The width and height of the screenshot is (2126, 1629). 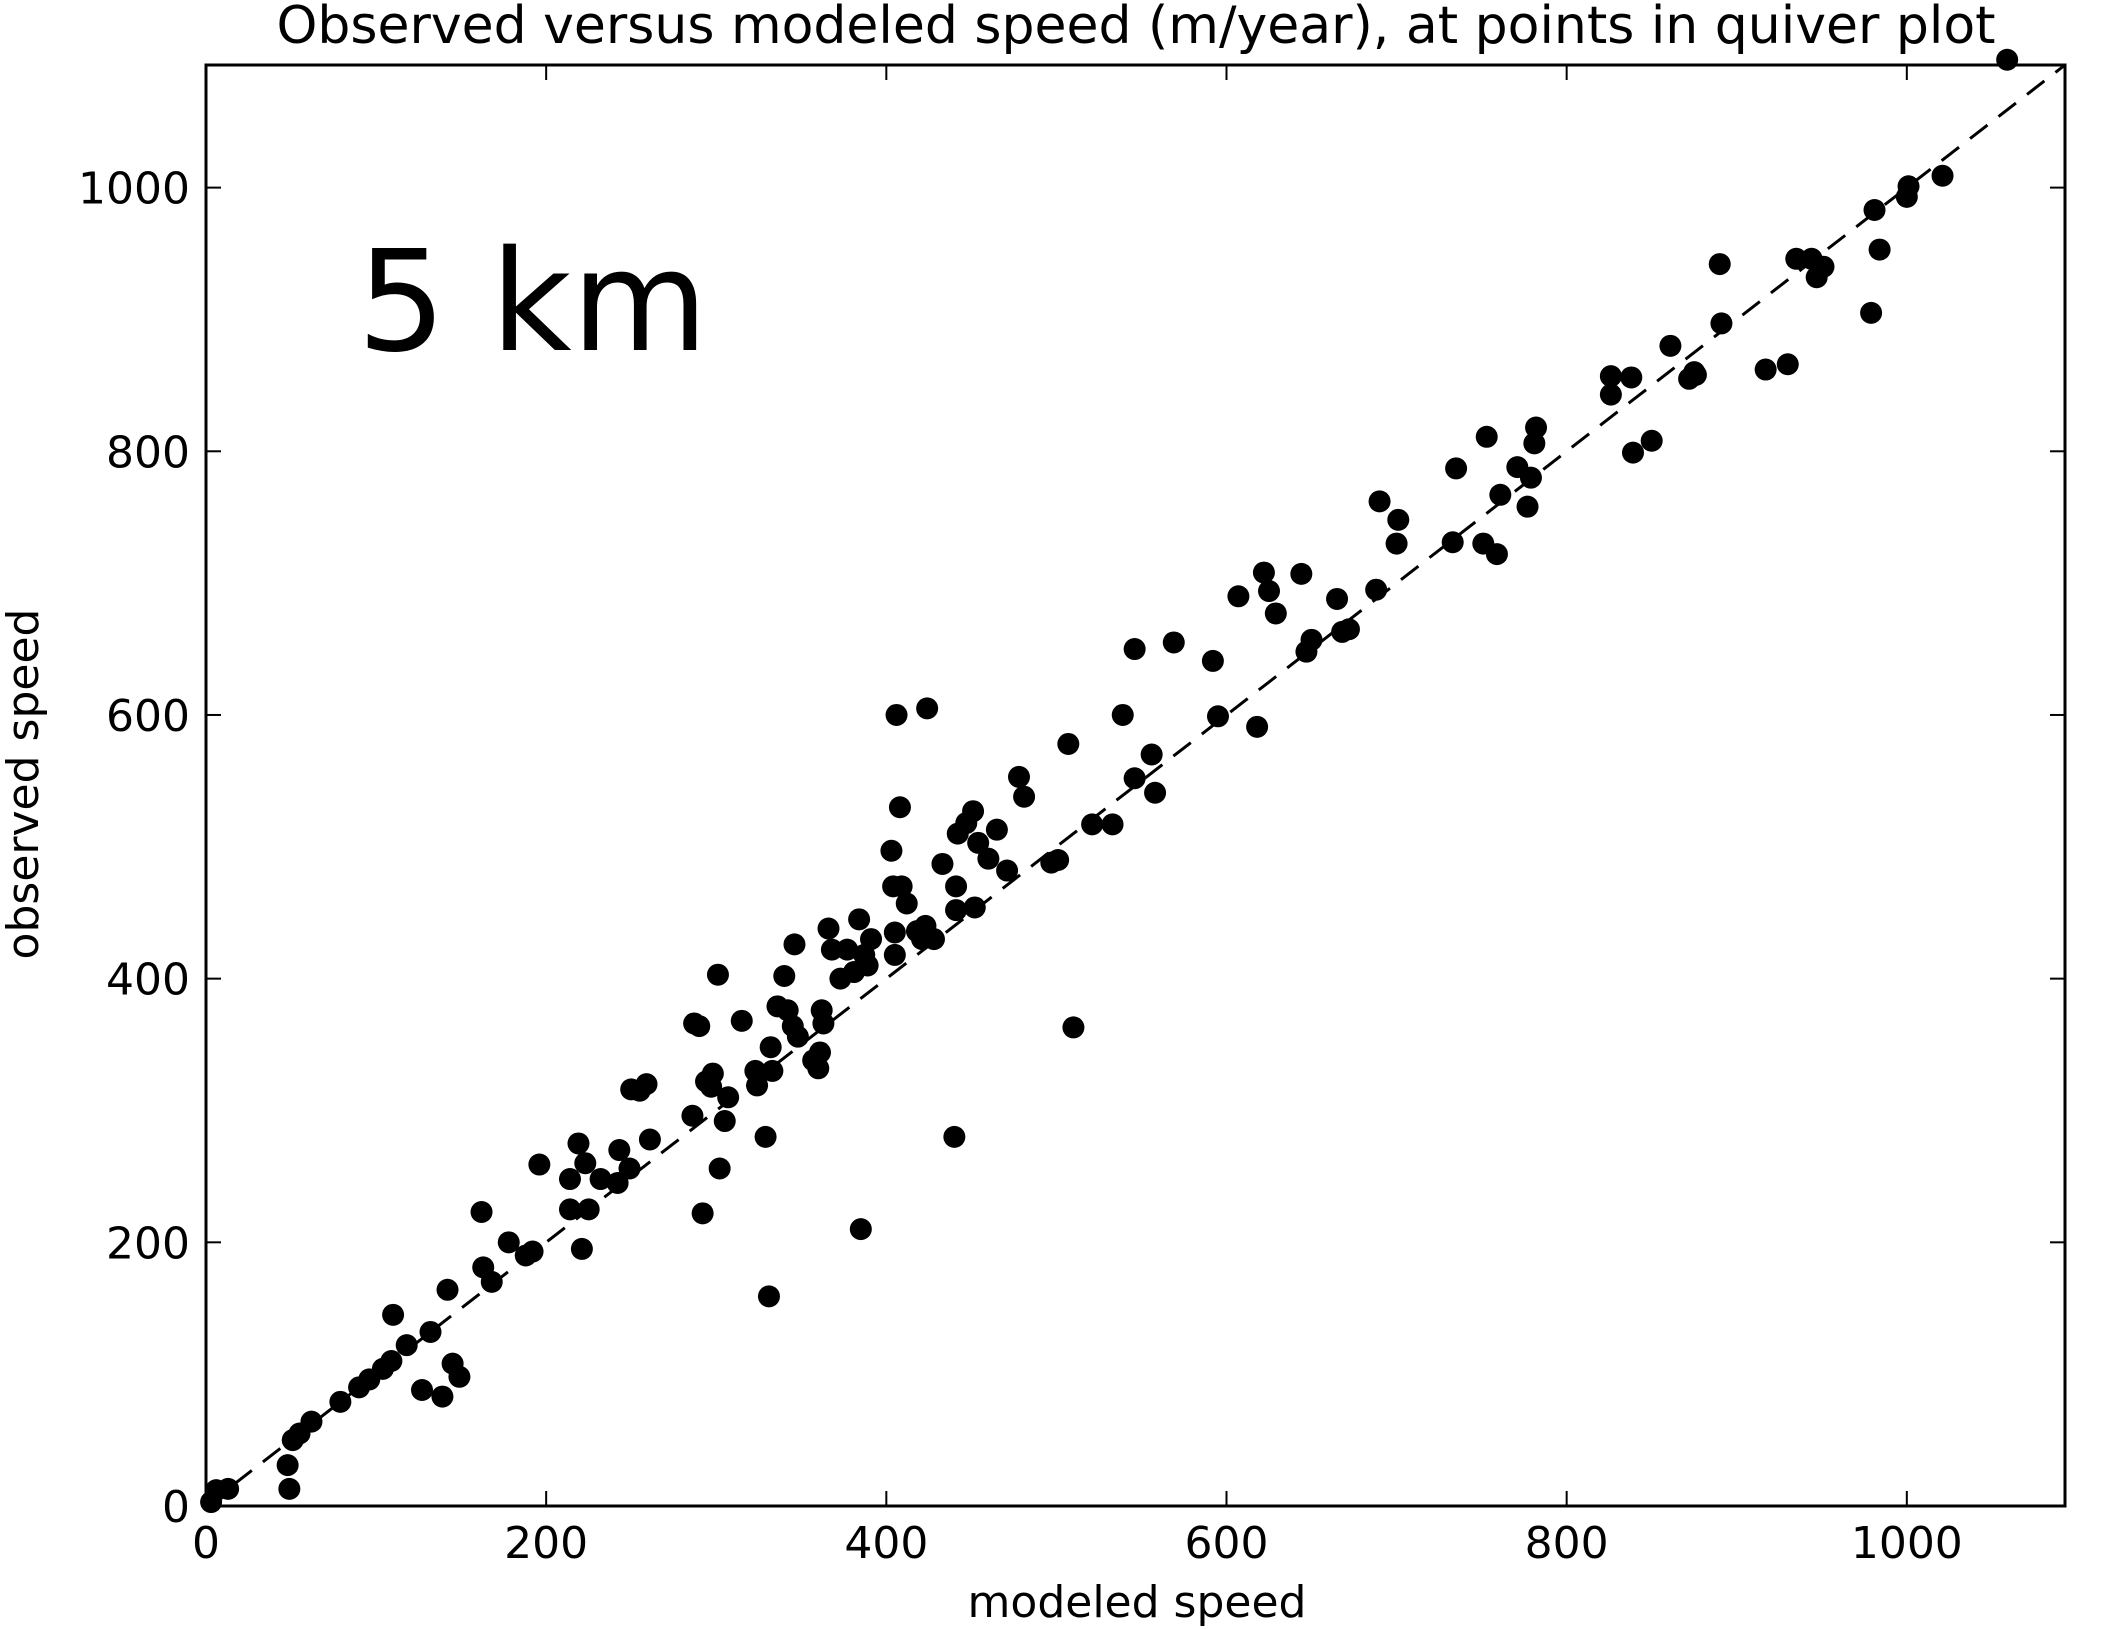 I want to click on y-tick-label: 0, so click(x=176, y=1507).